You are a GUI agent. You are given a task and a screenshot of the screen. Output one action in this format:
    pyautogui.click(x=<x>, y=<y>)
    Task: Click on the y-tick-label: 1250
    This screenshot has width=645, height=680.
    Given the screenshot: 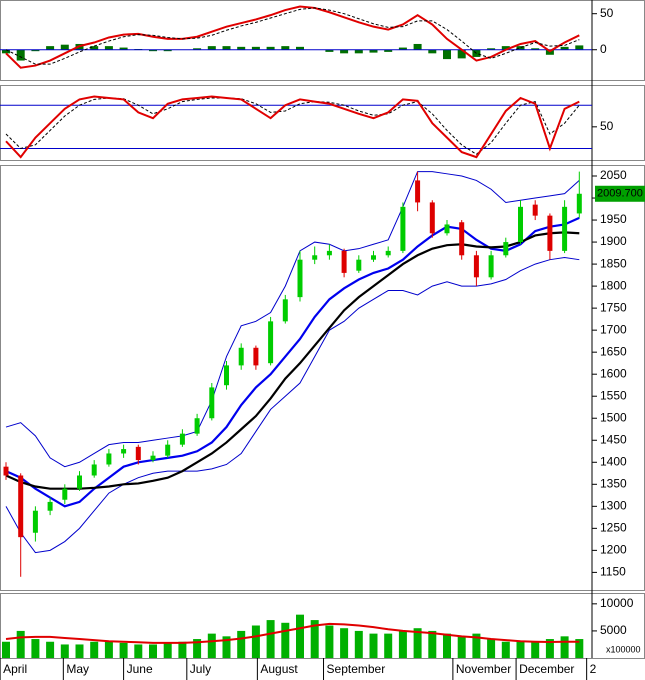 What is the action you would take?
    pyautogui.click(x=613, y=528)
    